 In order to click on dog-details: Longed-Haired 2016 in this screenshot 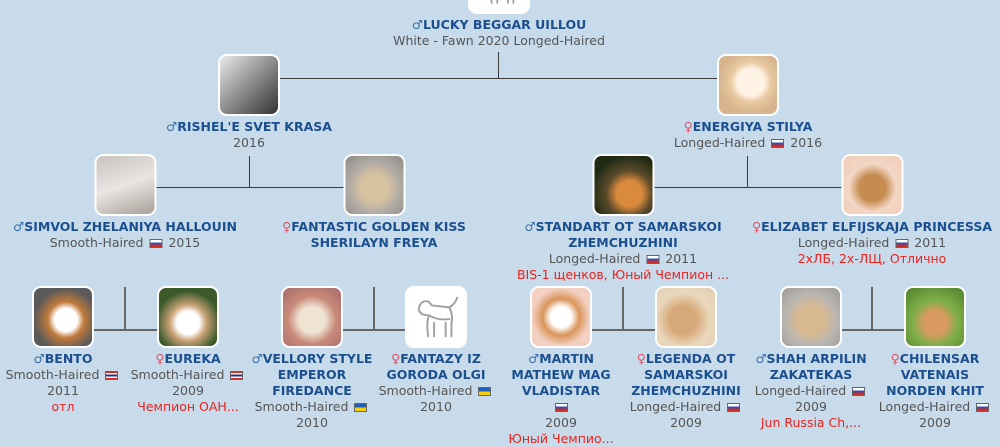, I will do `click(748, 143)`.